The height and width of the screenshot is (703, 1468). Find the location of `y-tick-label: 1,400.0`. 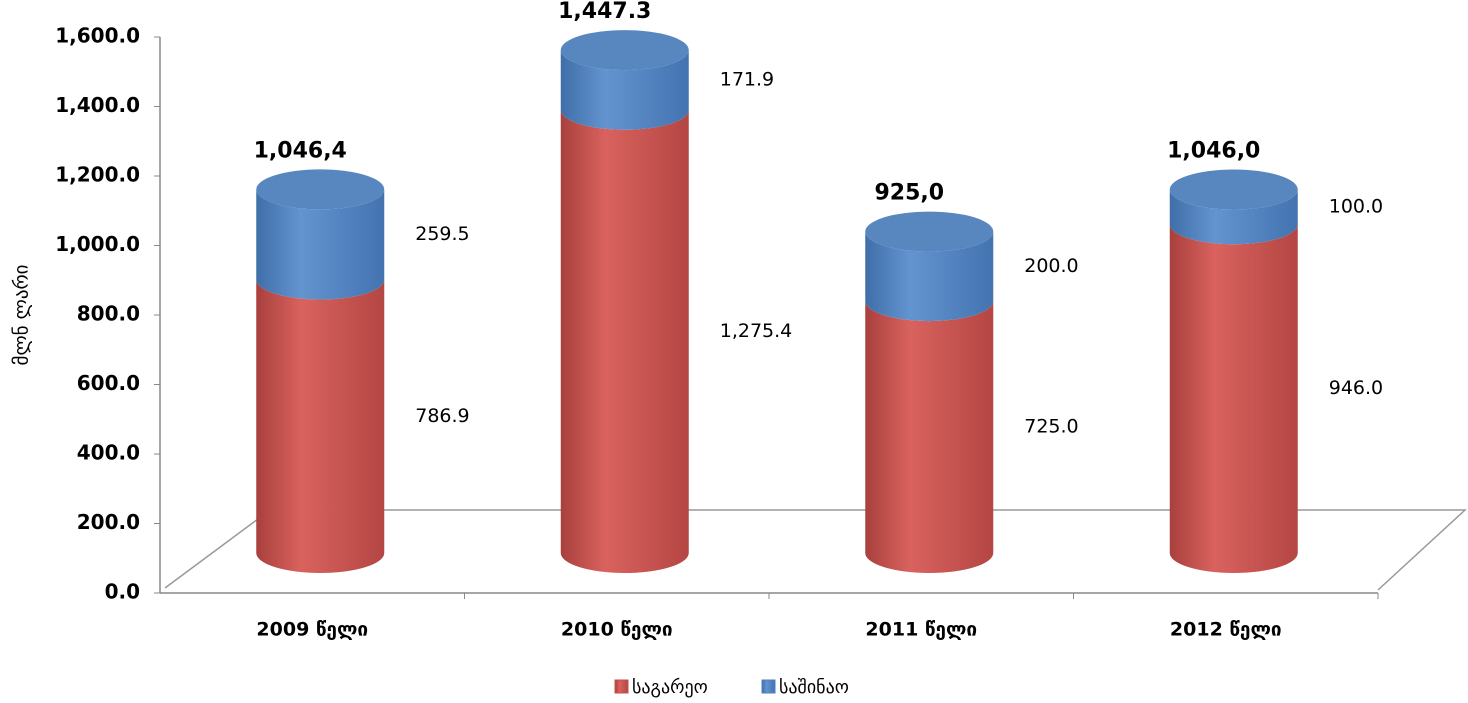

y-tick-label: 1,400.0 is located at coordinates (97, 105).